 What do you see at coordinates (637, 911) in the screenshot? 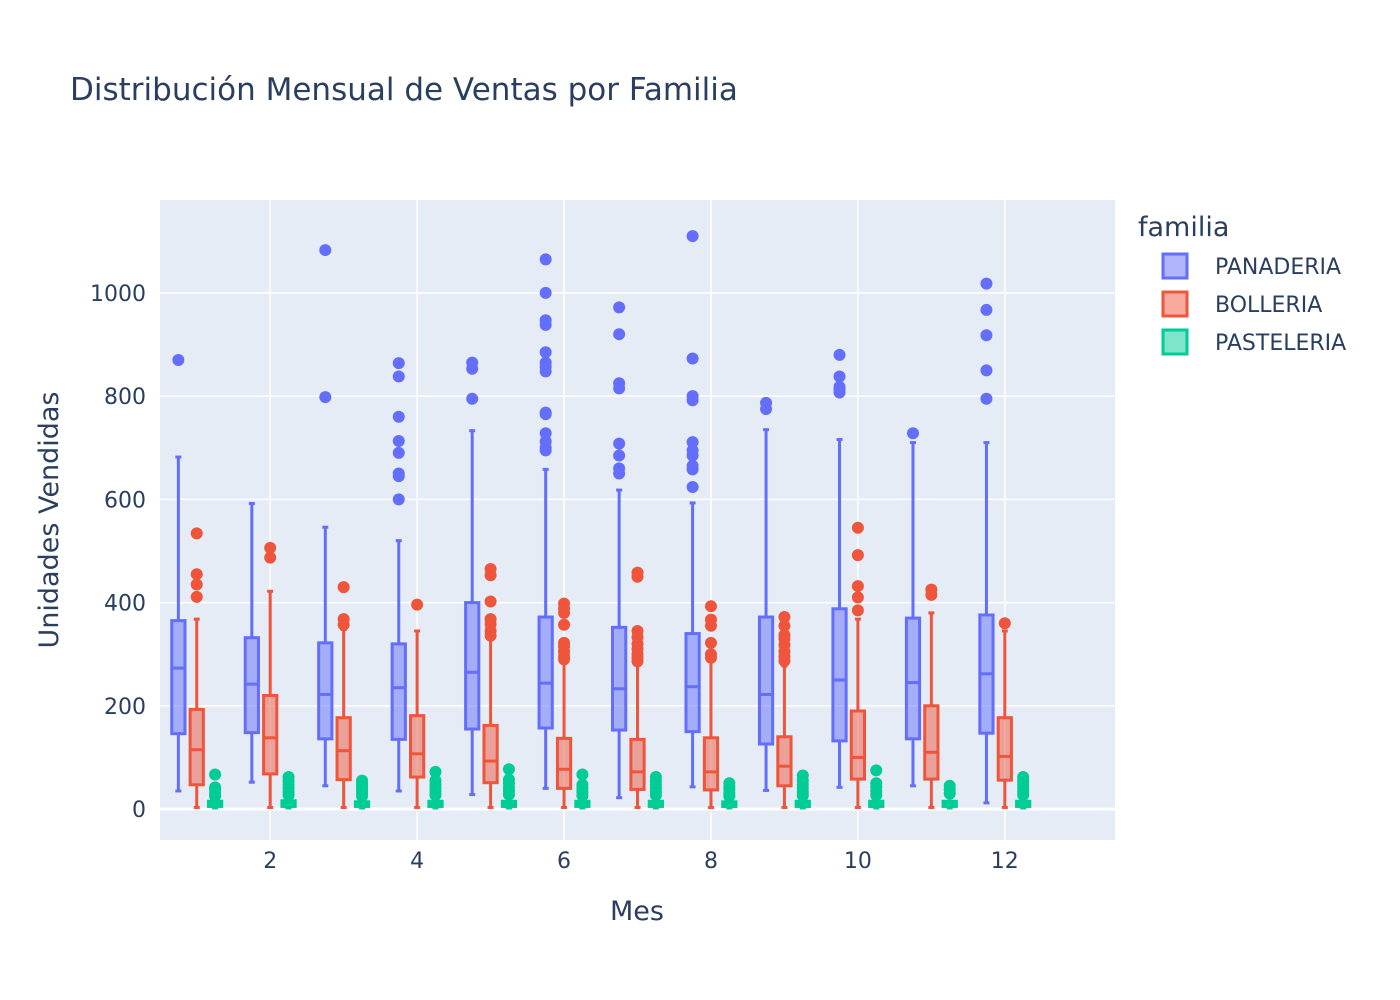
I see `x-axis-title: Mes` at bounding box center [637, 911].